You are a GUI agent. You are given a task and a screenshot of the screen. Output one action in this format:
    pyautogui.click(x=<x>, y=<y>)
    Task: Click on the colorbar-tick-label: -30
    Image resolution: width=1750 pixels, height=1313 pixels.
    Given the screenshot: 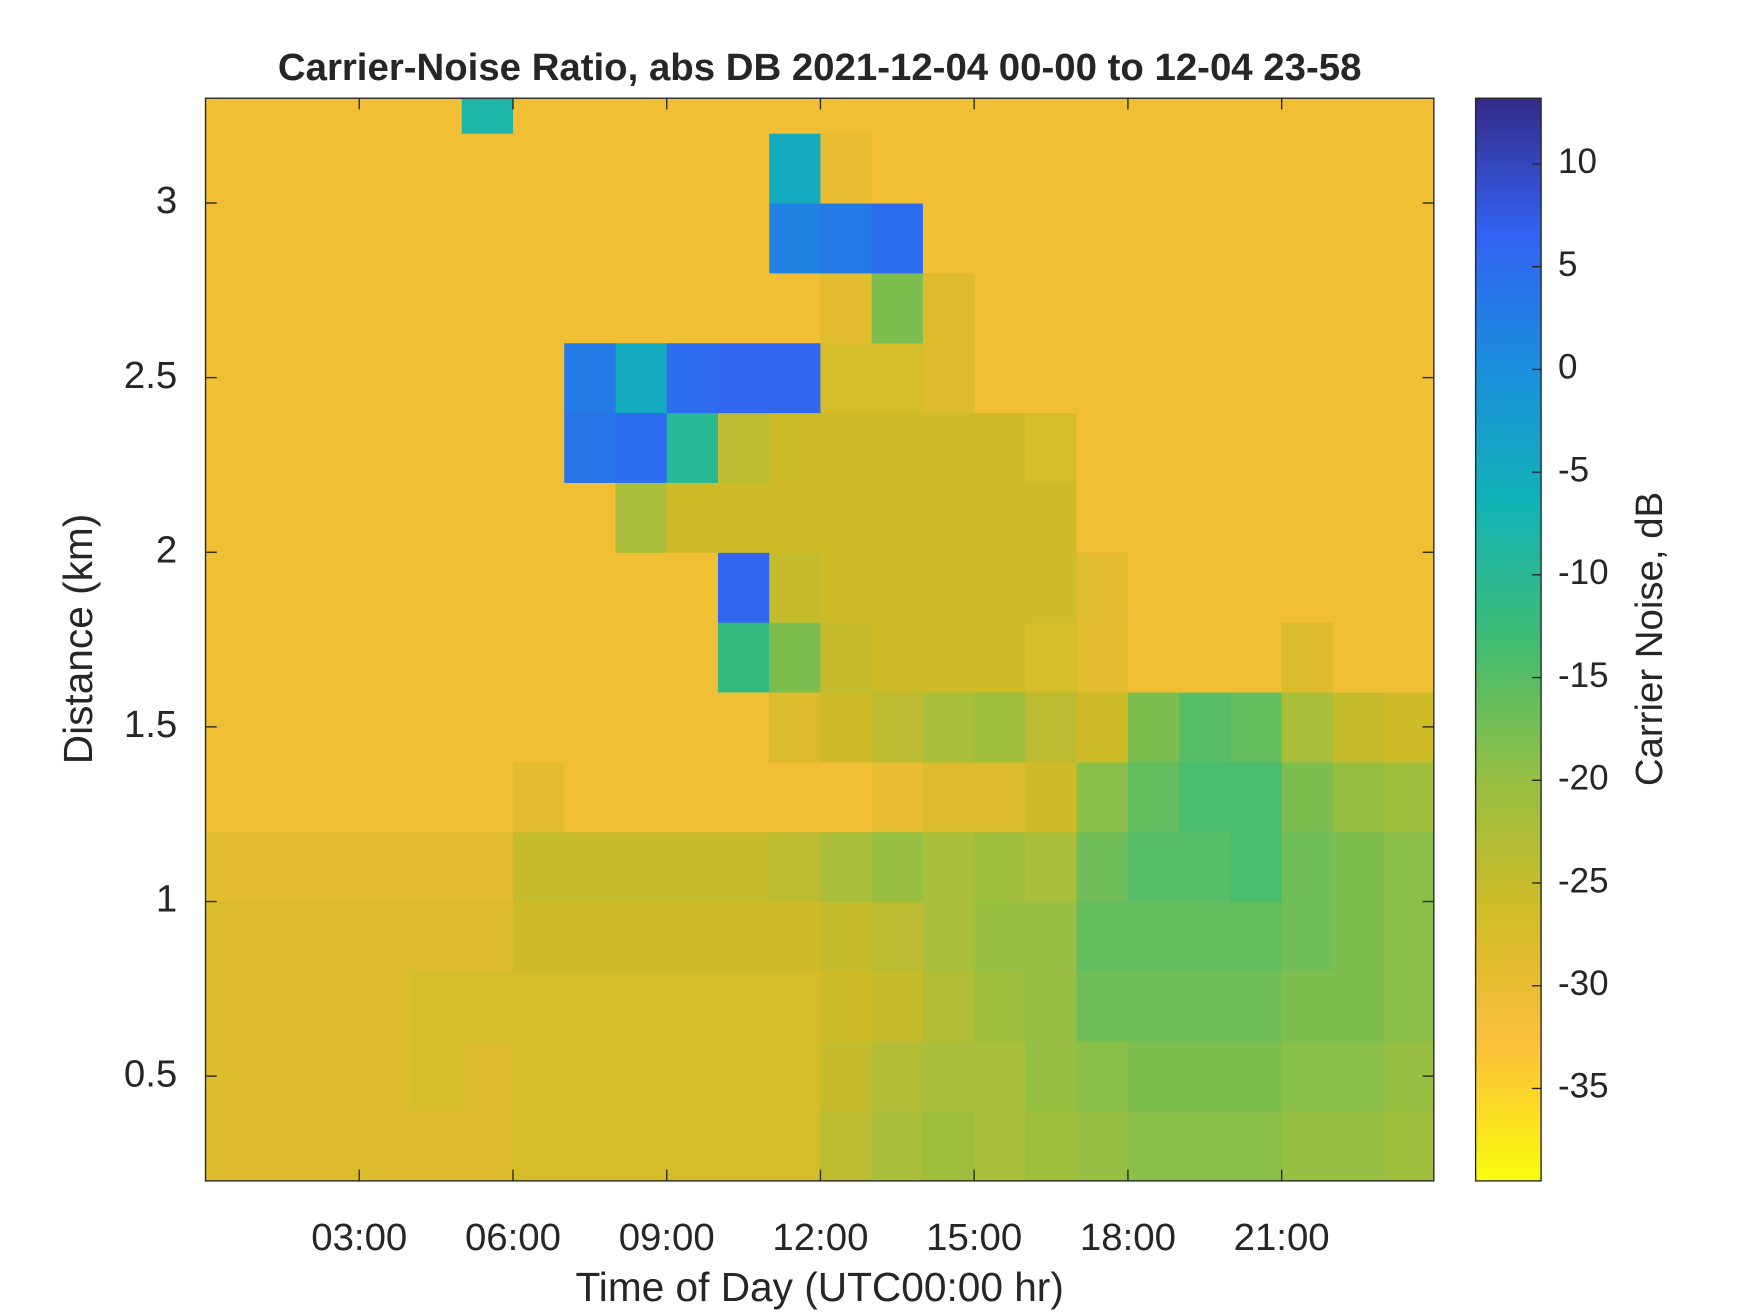 What is the action you would take?
    pyautogui.click(x=1583, y=983)
    